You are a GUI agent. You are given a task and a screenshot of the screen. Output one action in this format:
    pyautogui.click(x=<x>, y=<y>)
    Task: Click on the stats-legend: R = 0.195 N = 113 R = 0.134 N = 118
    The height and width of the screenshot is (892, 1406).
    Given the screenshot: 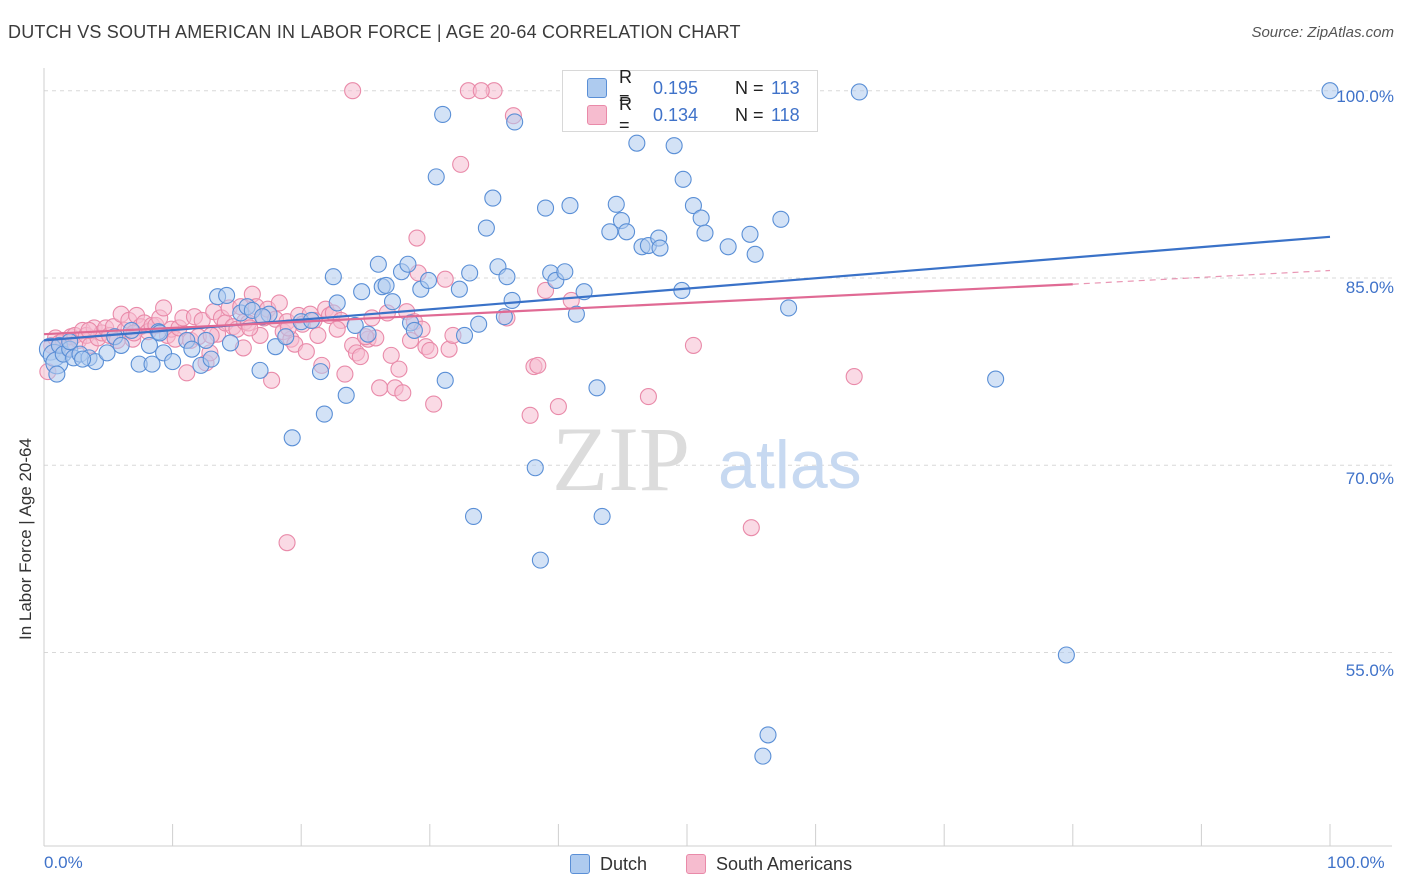 What is the action you would take?
    pyautogui.click(x=690, y=101)
    